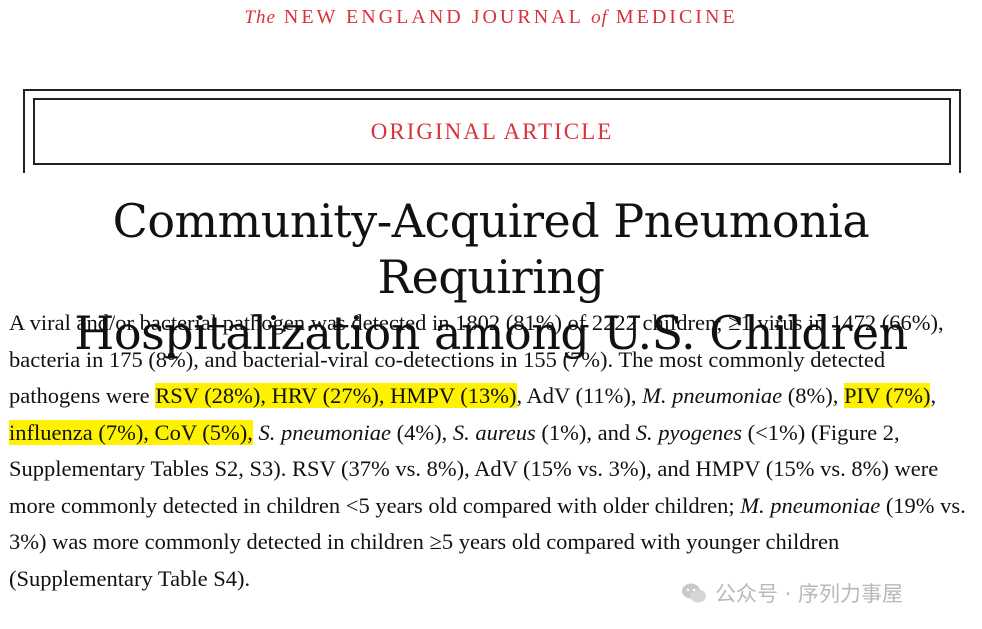  Describe the element at coordinates (676, 17) in the screenshot. I see `masthead-medicine: MEDICINE` at that location.